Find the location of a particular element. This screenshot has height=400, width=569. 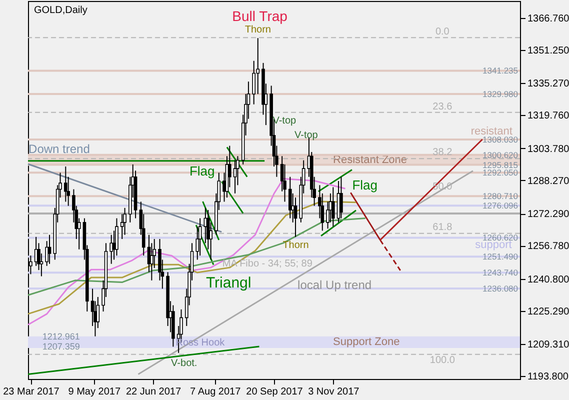

y-tick-label: 1351.250 is located at coordinates (548, 50).